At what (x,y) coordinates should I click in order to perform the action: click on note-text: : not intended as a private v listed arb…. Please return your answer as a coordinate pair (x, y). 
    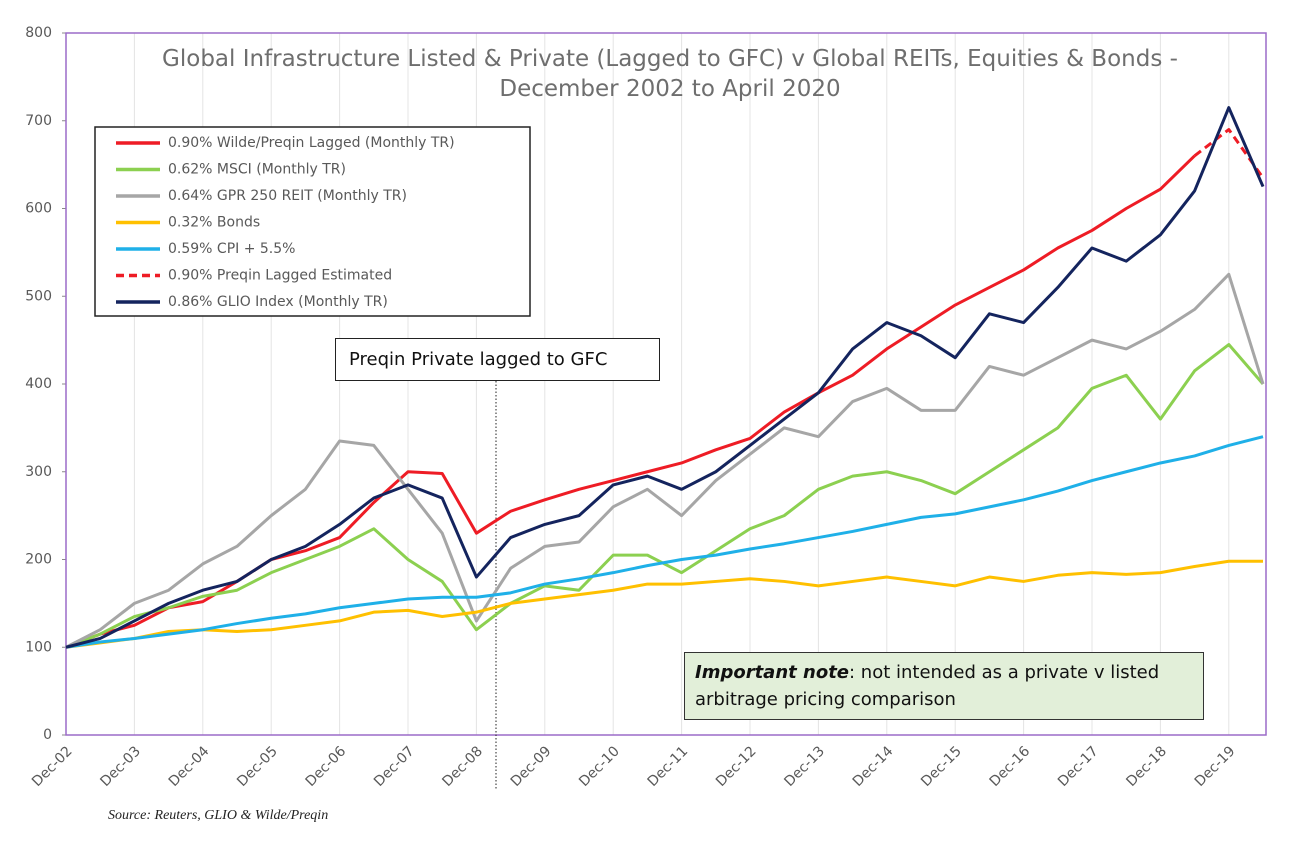
    Looking at the image, I should click on (927, 686).